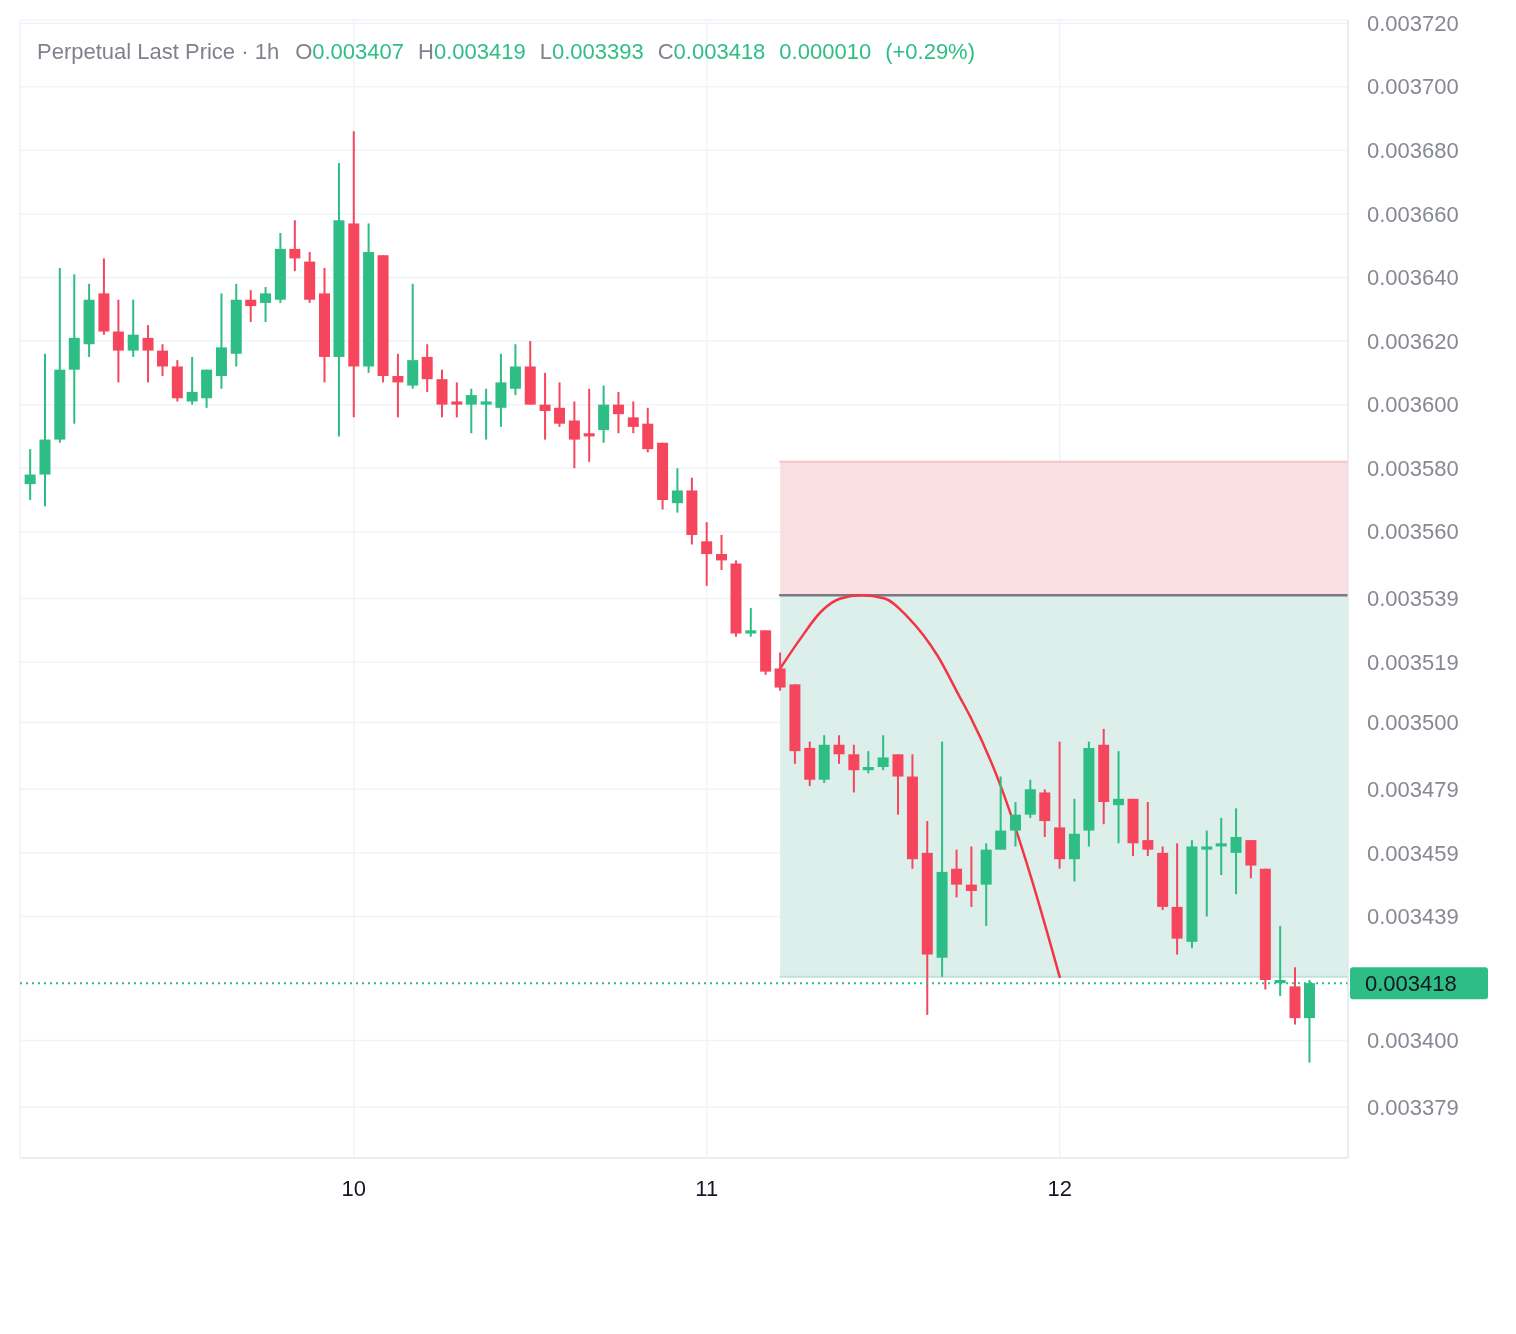  I want to click on y-tick-label: 0.003479, so click(1413, 789).